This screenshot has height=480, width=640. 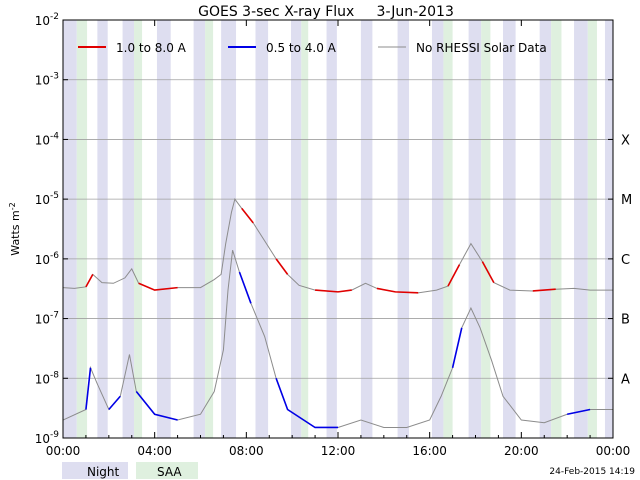 I want to click on y-tick-label: 10⁻⁸, so click(x=47, y=378).